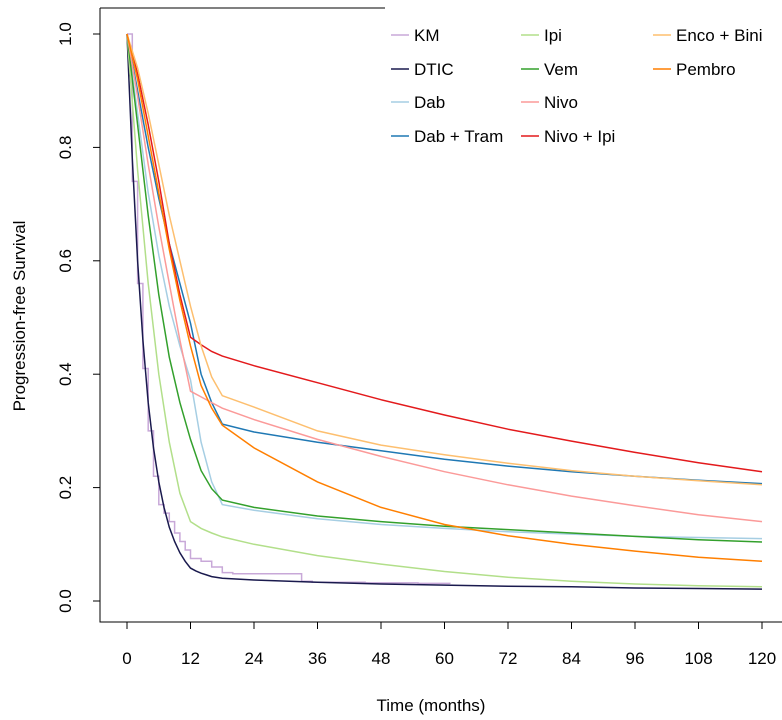 This screenshot has height=720, width=782. What do you see at coordinates (706, 69) in the screenshot?
I see `legend-label: Pembro` at bounding box center [706, 69].